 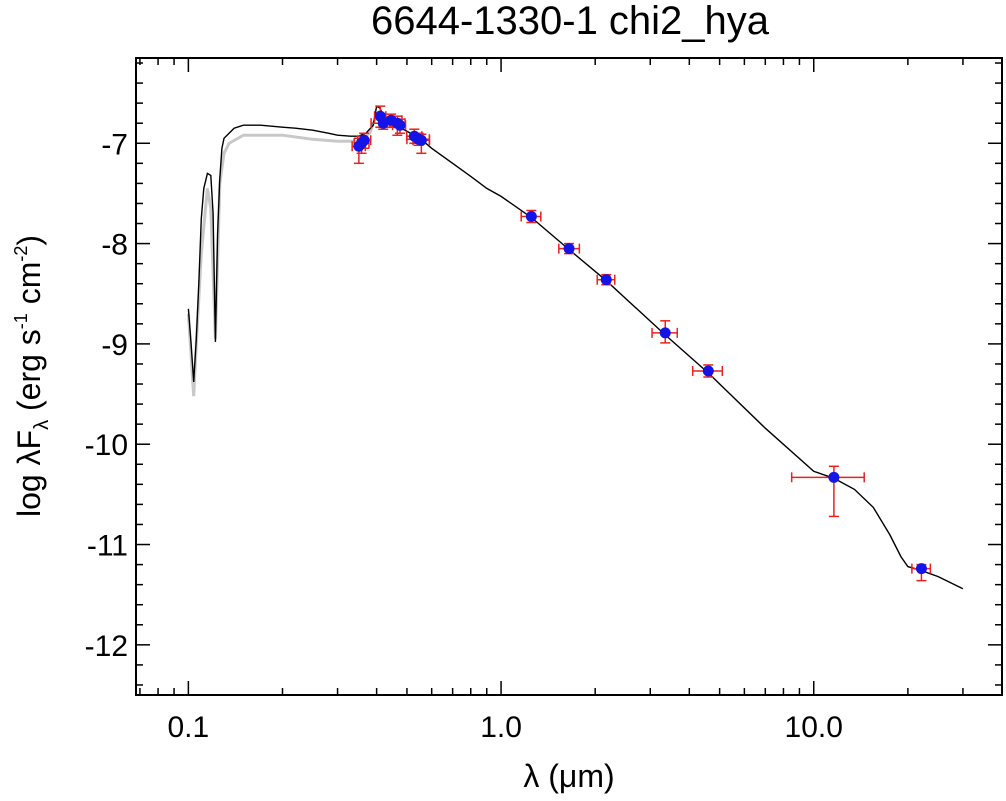 What do you see at coordinates (32, 376) in the screenshot?
I see `y-axis-label: log λFλ (erg s-1 cm-2)` at bounding box center [32, 376].